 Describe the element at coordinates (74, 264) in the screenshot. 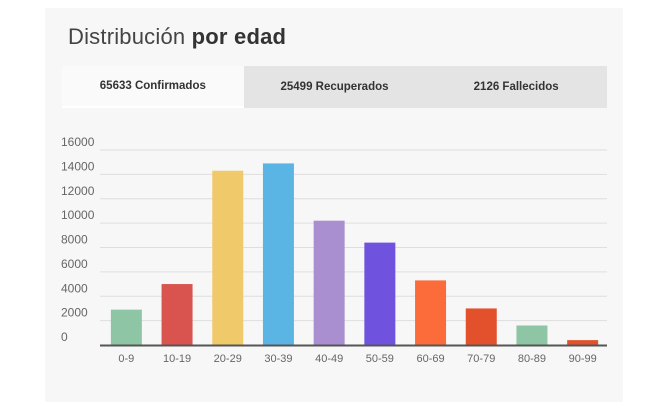

I see `y-tick-label: 6000` at that location.